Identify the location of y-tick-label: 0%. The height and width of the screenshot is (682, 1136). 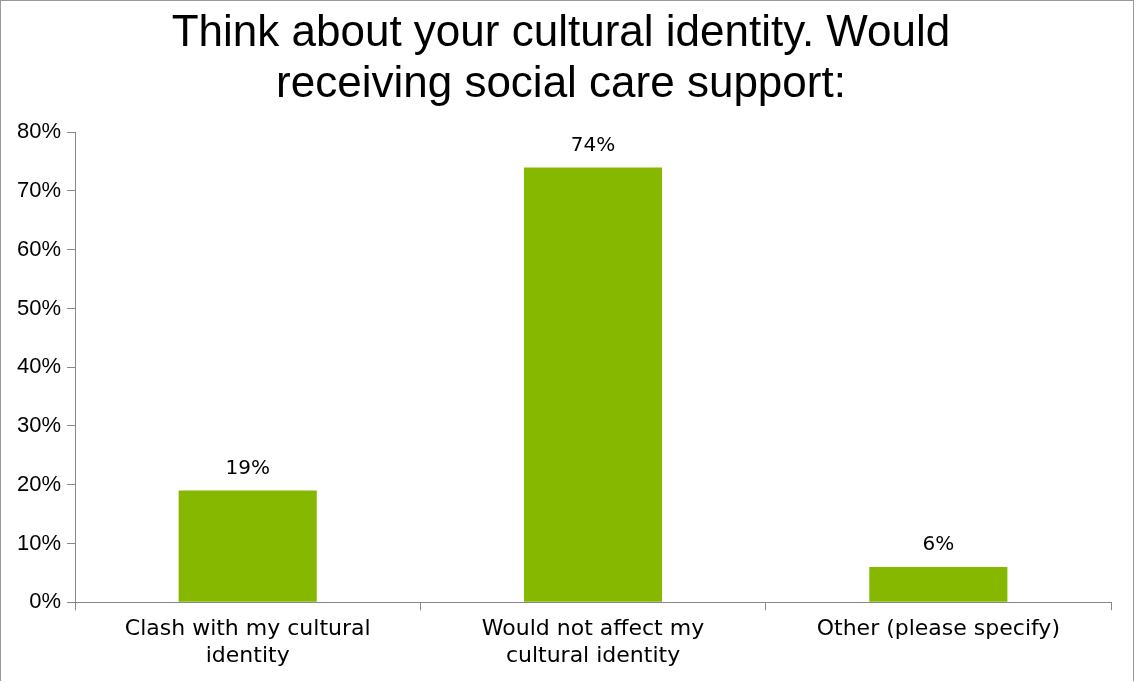
(45, 601).